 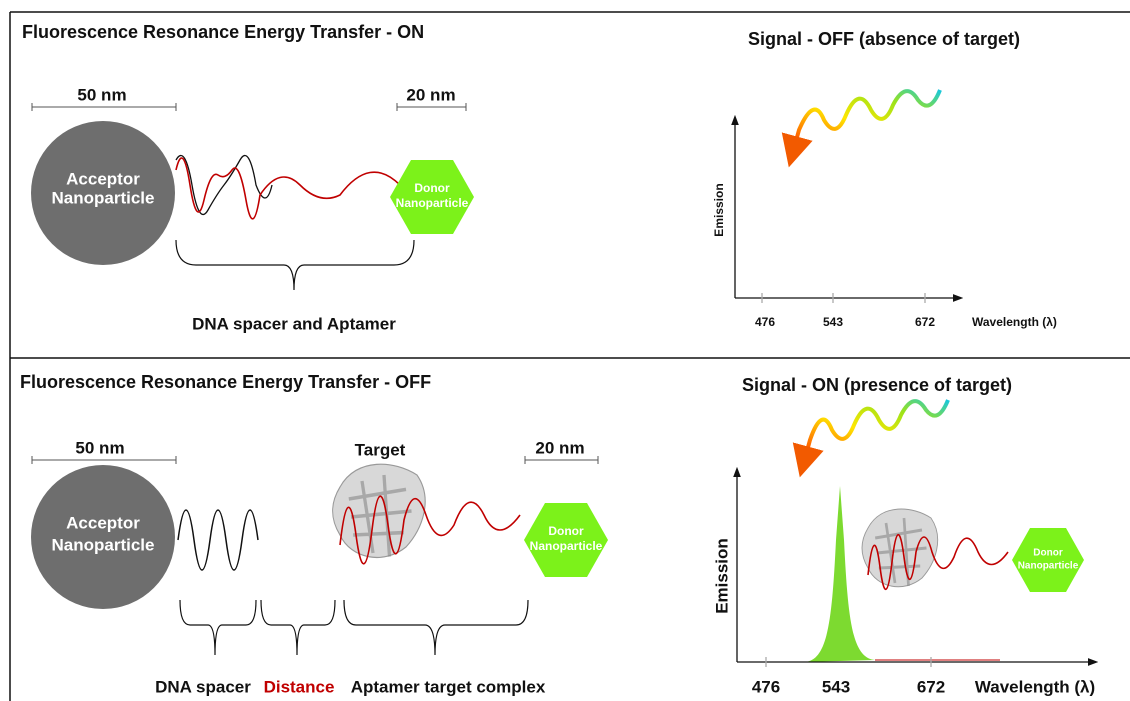 I want to click on brace-label: DNA spacer and Aptamer, so click(x=294, y=323).